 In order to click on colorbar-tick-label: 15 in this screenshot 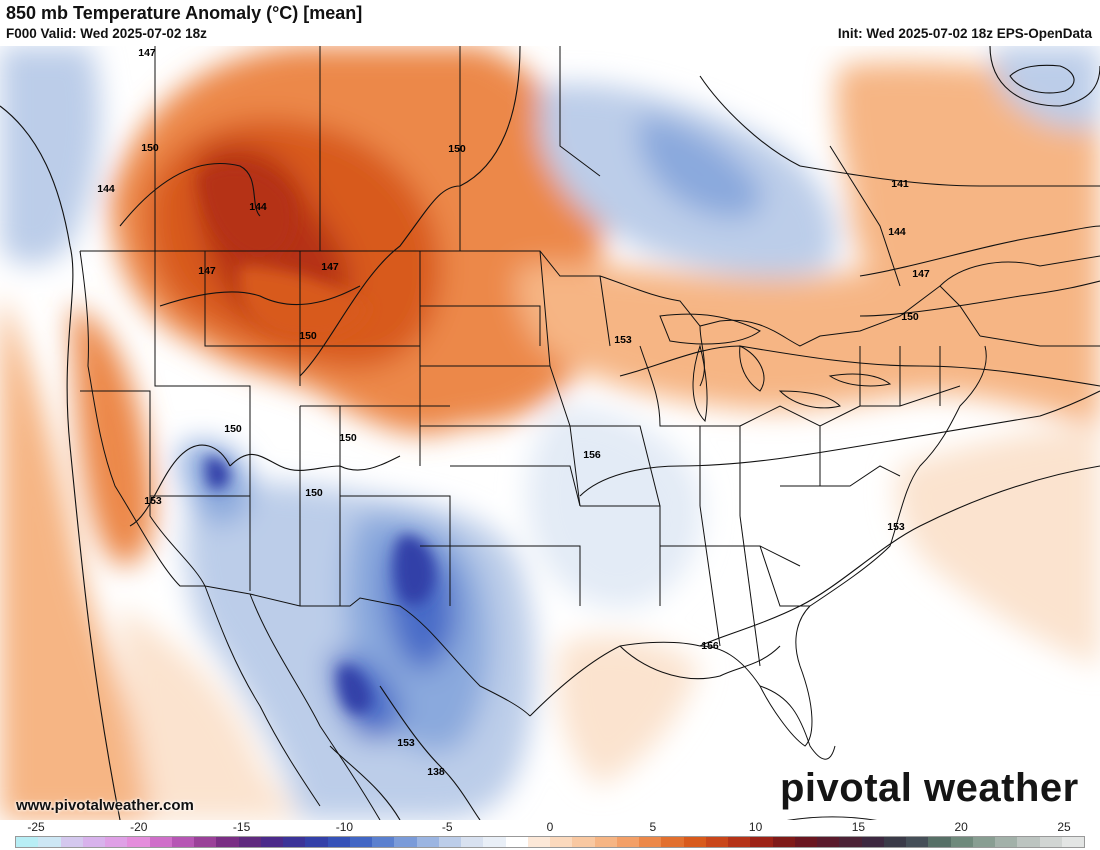, I will do `click(858, 827)`.